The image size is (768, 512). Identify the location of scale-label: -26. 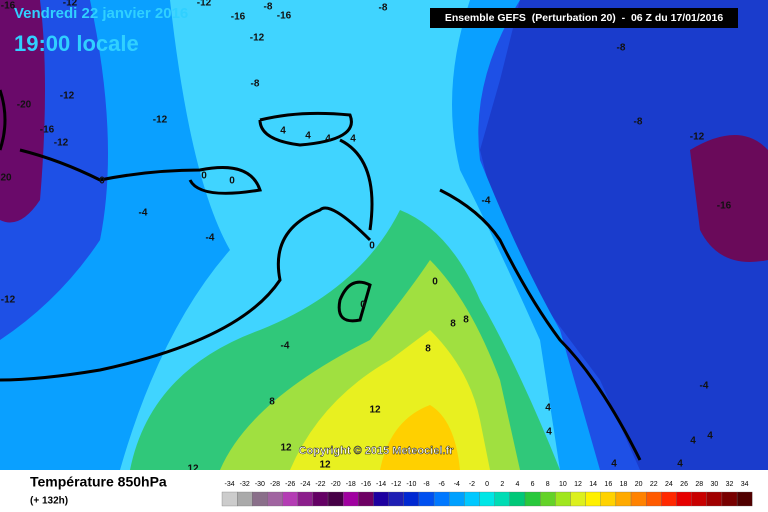
(290, 484).